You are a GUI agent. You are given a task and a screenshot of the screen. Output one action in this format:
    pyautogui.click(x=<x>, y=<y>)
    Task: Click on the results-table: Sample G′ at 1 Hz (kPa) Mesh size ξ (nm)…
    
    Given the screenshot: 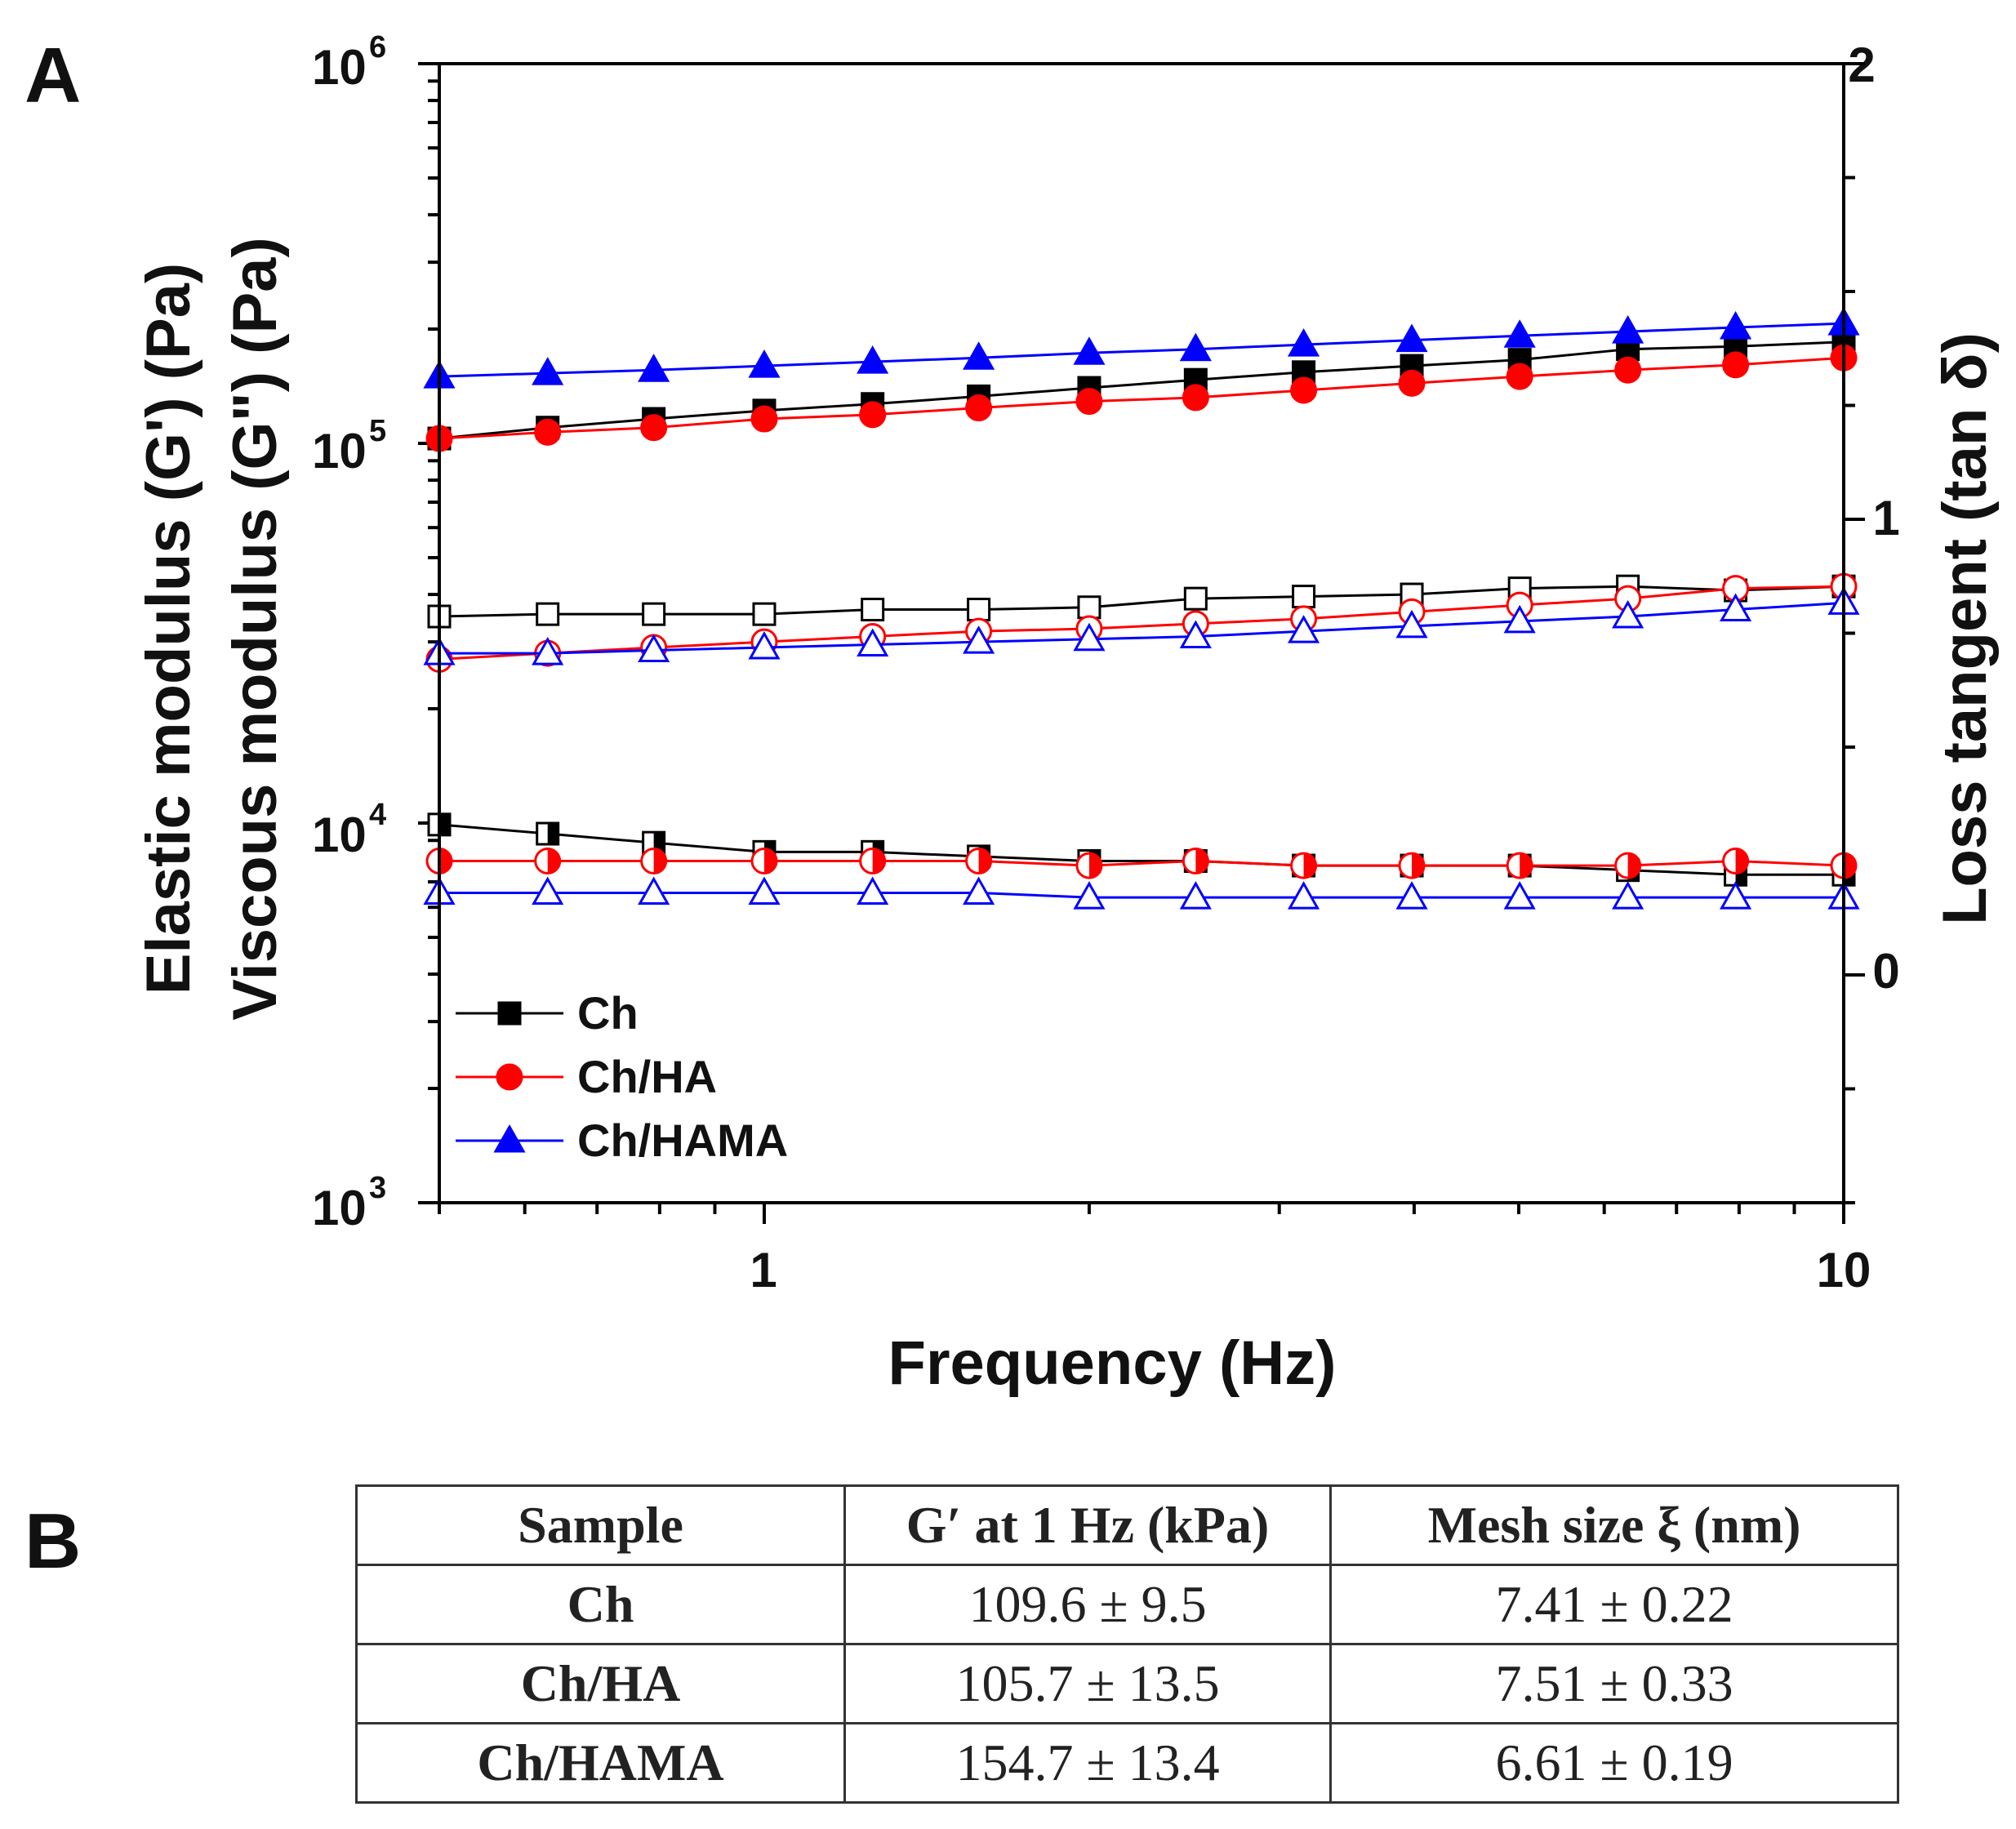 What is the action you would take?
    pyautogui.click(x=1127, y=1644)
    